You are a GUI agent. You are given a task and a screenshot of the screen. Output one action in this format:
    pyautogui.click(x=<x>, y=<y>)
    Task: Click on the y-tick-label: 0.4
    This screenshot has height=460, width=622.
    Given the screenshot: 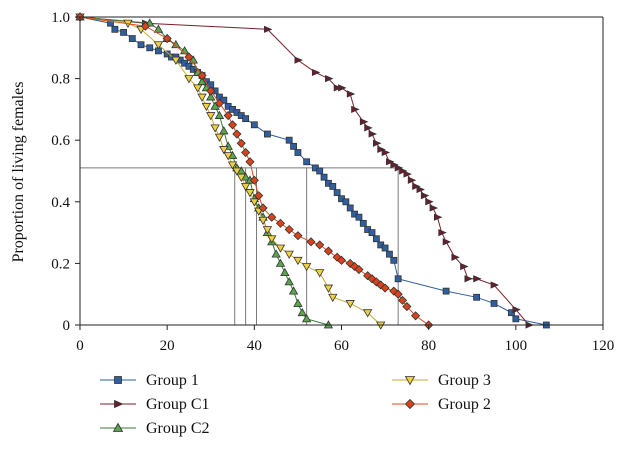 What is the action you would take?
    pyautogui.click(x=60, y=203)
    